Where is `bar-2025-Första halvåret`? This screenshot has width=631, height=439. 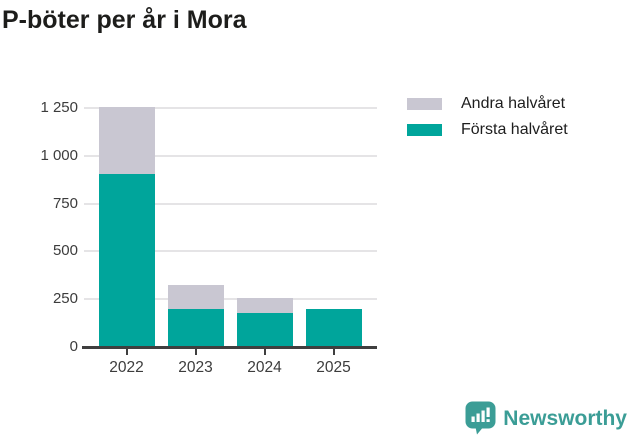 bar-2025-Första halvåret is located at coordinates (333, 328).